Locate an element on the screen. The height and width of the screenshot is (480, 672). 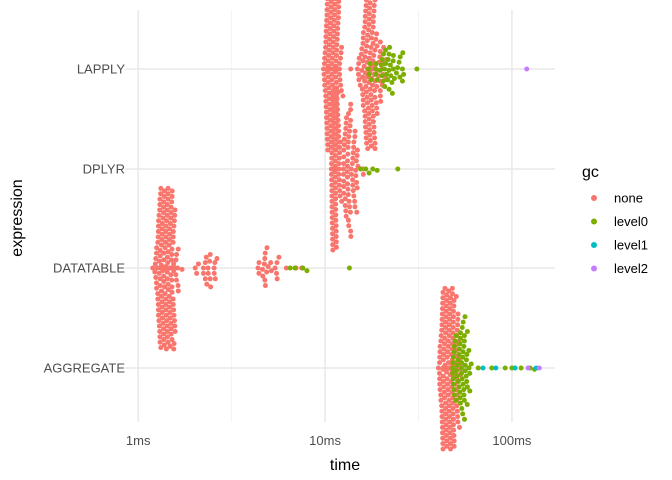
y-axis-title: expression is located at coordinates (17, 217).